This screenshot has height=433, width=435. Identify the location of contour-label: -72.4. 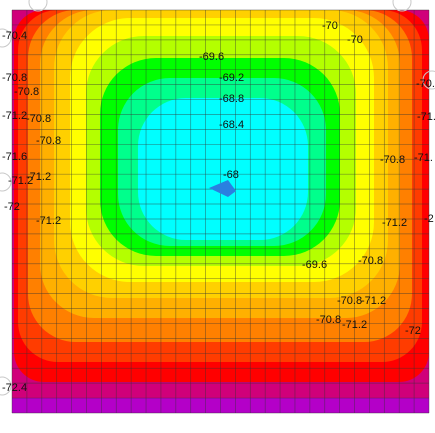
(14, 388).